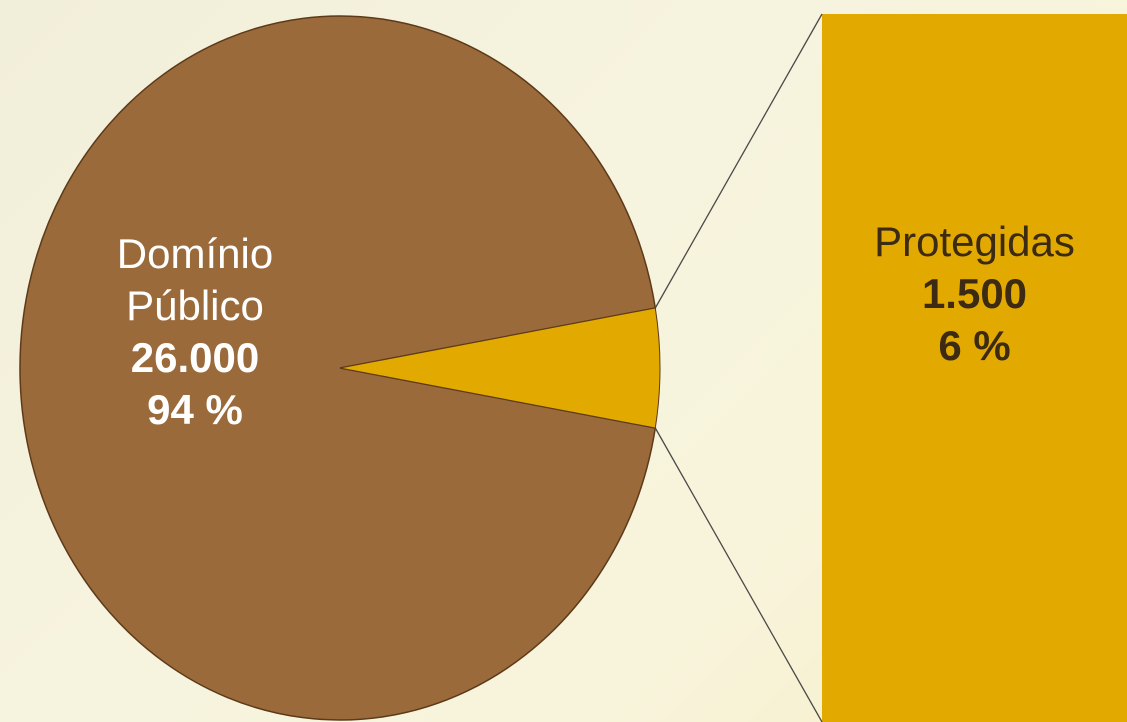 This screenshot has height=722, width=1127. What do you see at coordinates (738, 161) in the screenshot?
I see `connector-line-top` at bounding box center [738, 161].